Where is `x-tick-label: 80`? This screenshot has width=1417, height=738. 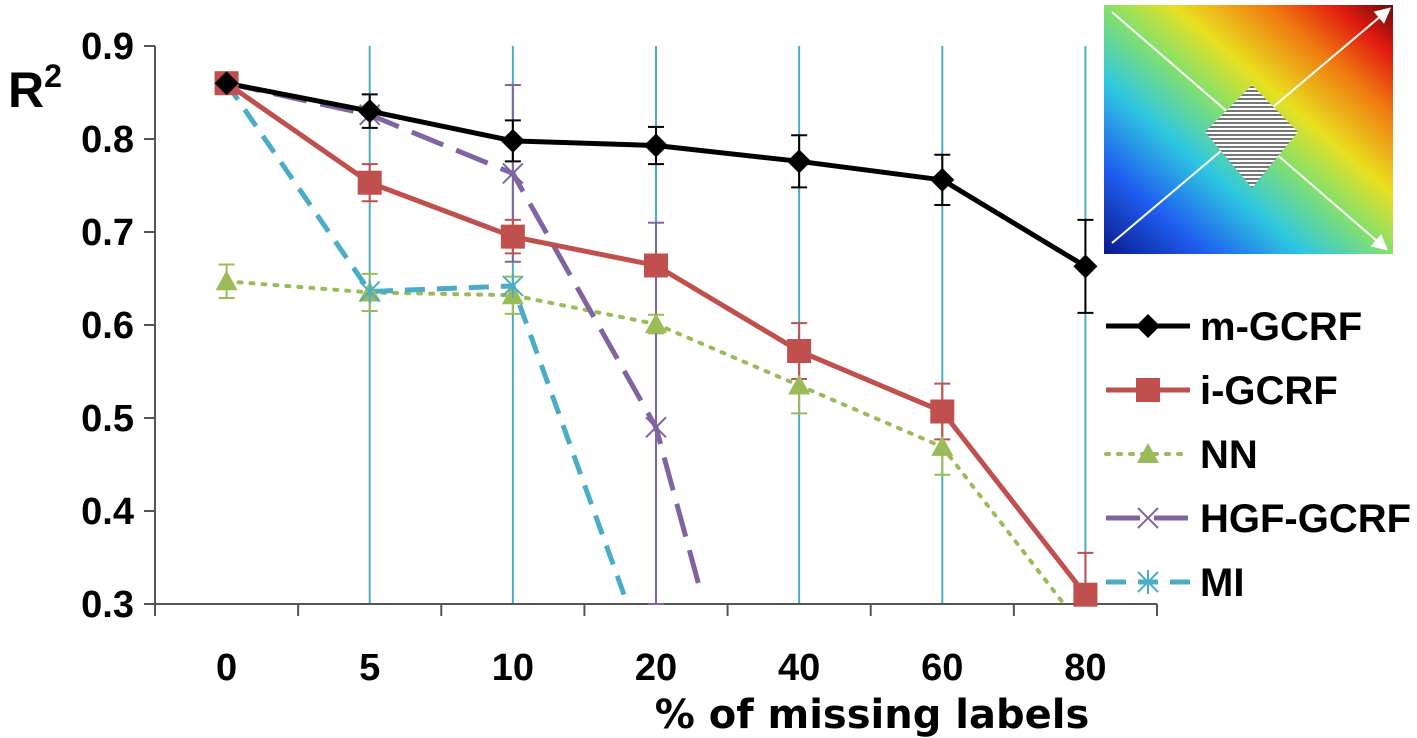
x-tick-label: 80 is located at coordinates (1085, 668).